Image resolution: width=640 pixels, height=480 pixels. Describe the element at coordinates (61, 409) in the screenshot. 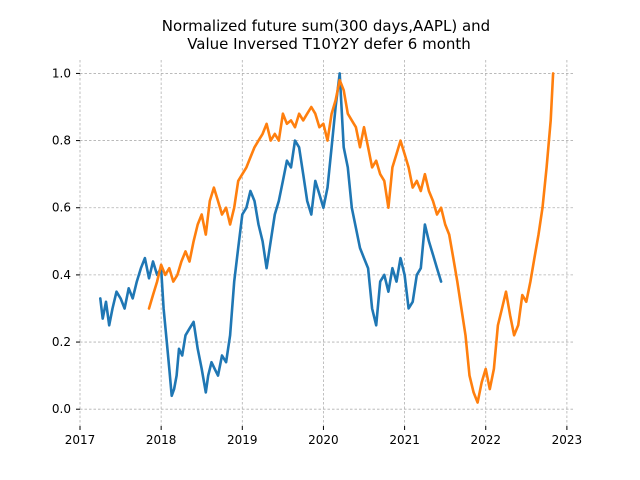

I see `y-tick-label: 0.0` at that location.